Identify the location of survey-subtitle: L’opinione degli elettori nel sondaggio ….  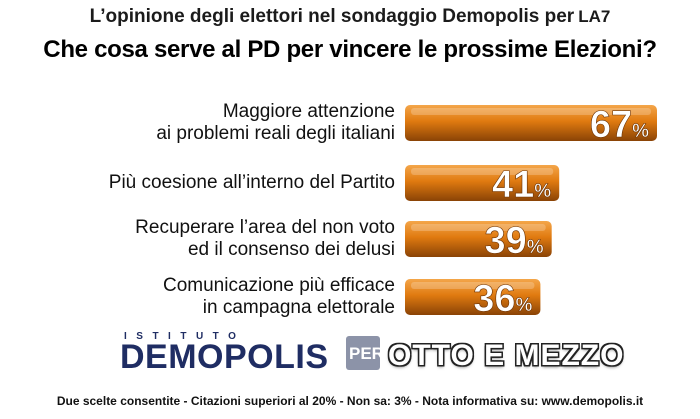
(350, 17).